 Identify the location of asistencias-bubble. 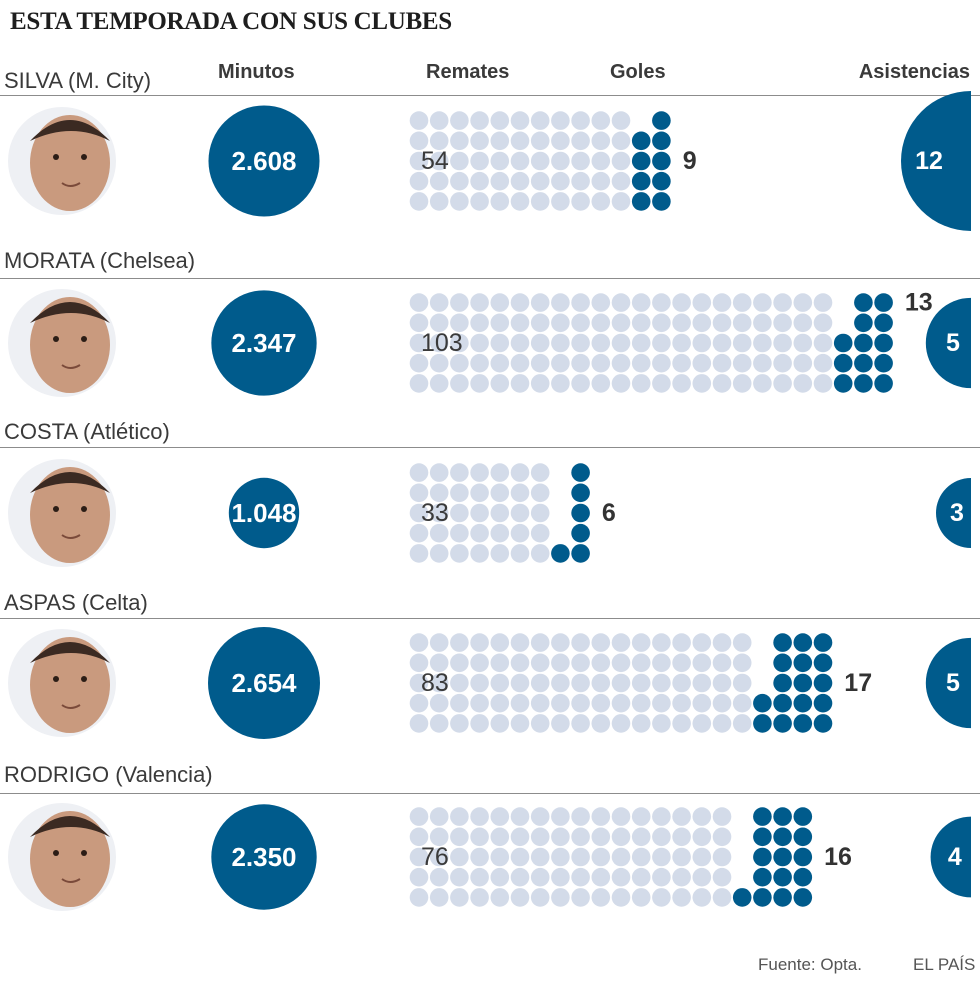
(950, 857).